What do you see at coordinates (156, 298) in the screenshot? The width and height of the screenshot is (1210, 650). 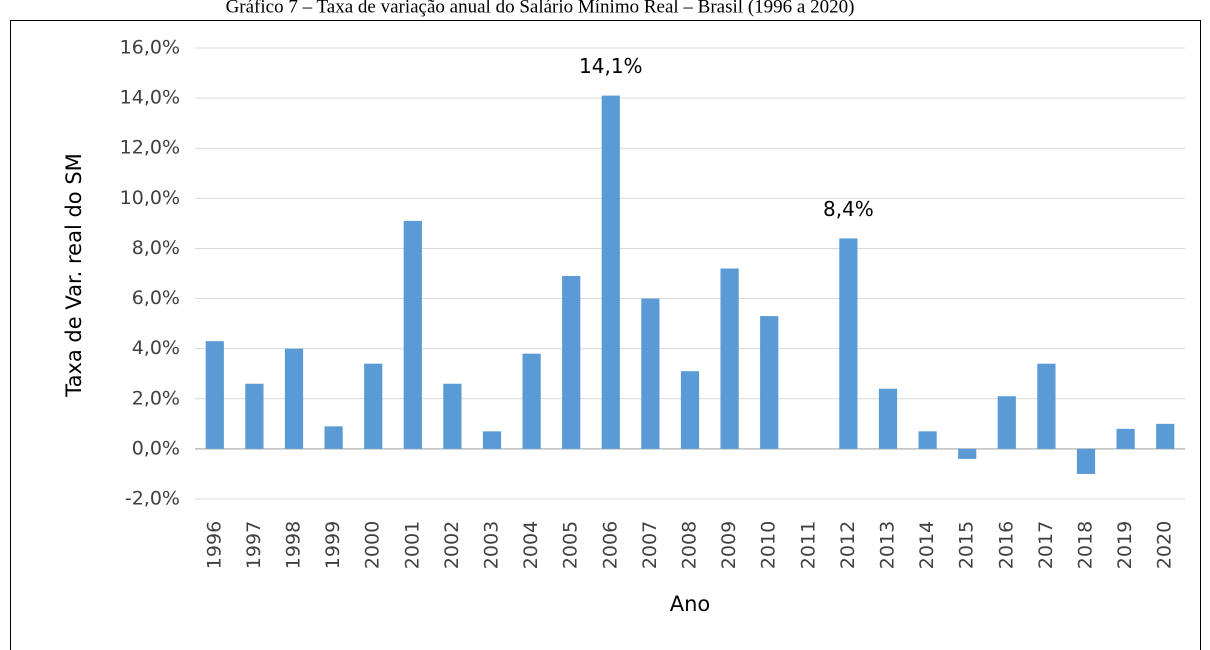 I see `y-tick-label: 6,0%` at bounding box center [156, 298].